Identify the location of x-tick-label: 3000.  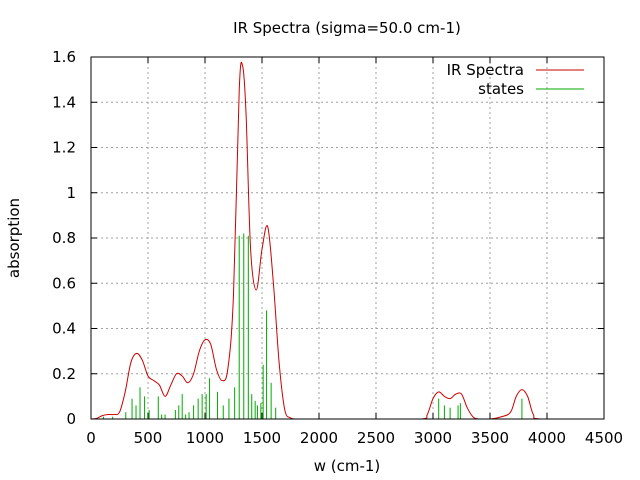
(433, 438).